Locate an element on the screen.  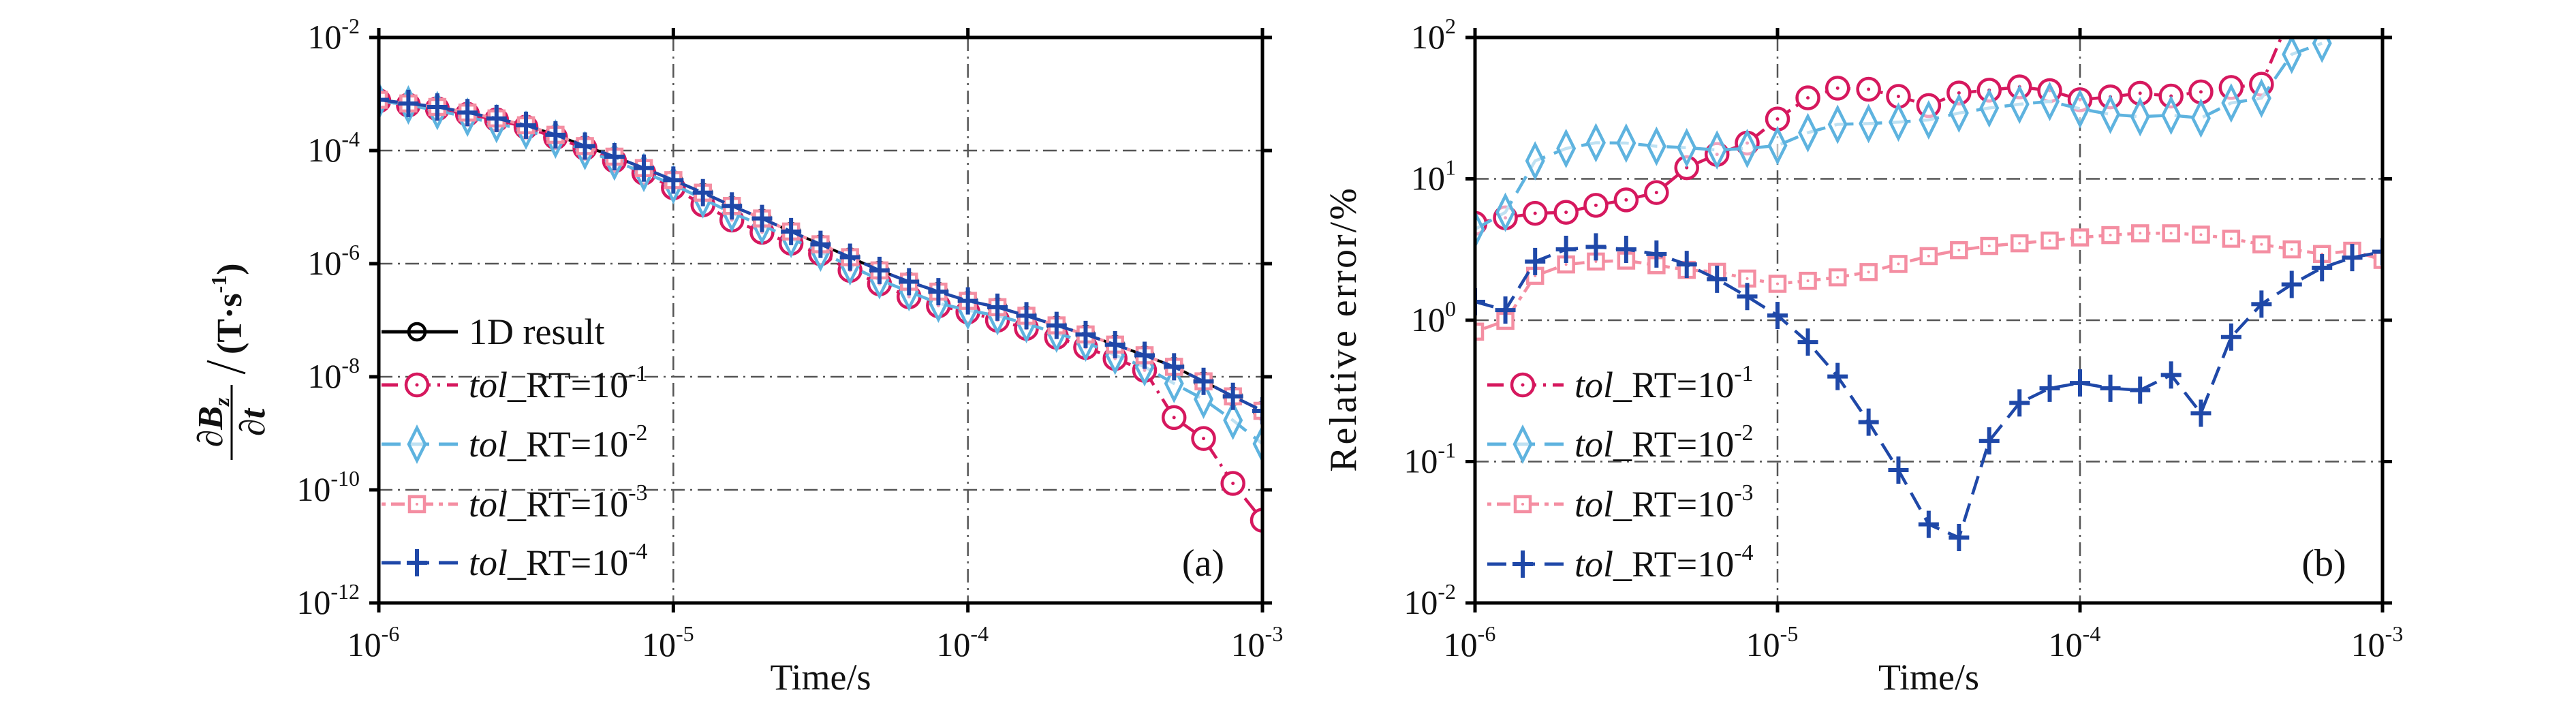
y-tick-label: 10² is located at coordinates (1434, 35).